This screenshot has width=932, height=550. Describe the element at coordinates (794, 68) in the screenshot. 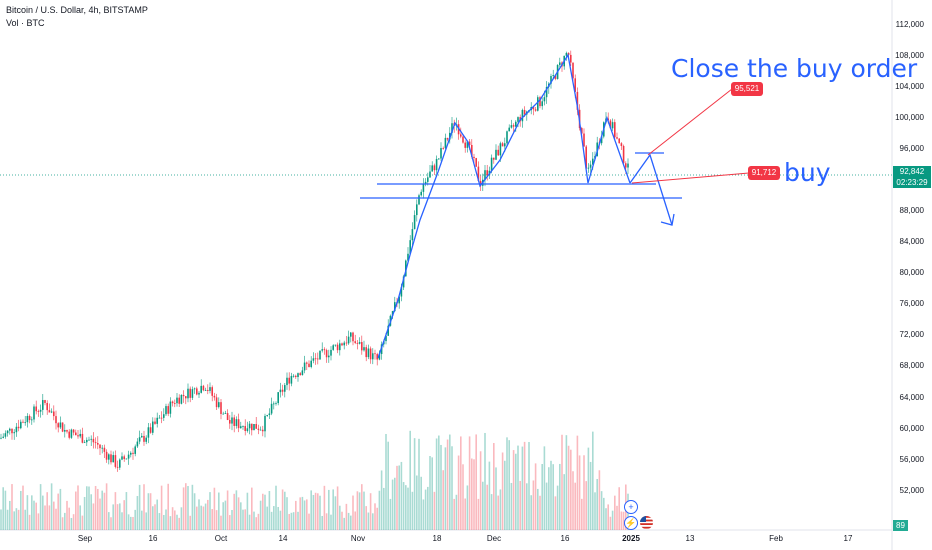

I see `annotation-close-order: Close the buy order` at that location.